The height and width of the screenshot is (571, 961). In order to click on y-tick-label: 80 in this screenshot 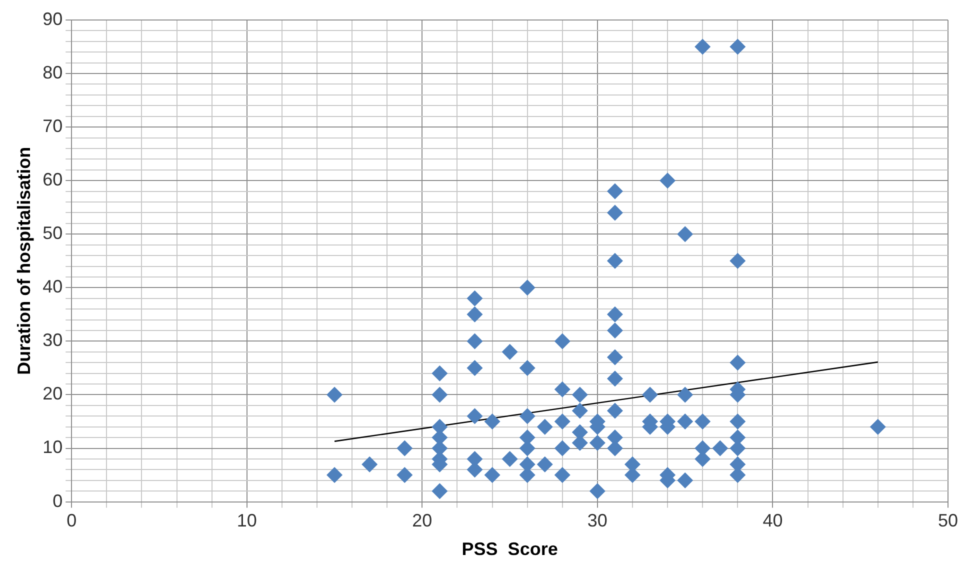, I will do `click(52, 72)`.